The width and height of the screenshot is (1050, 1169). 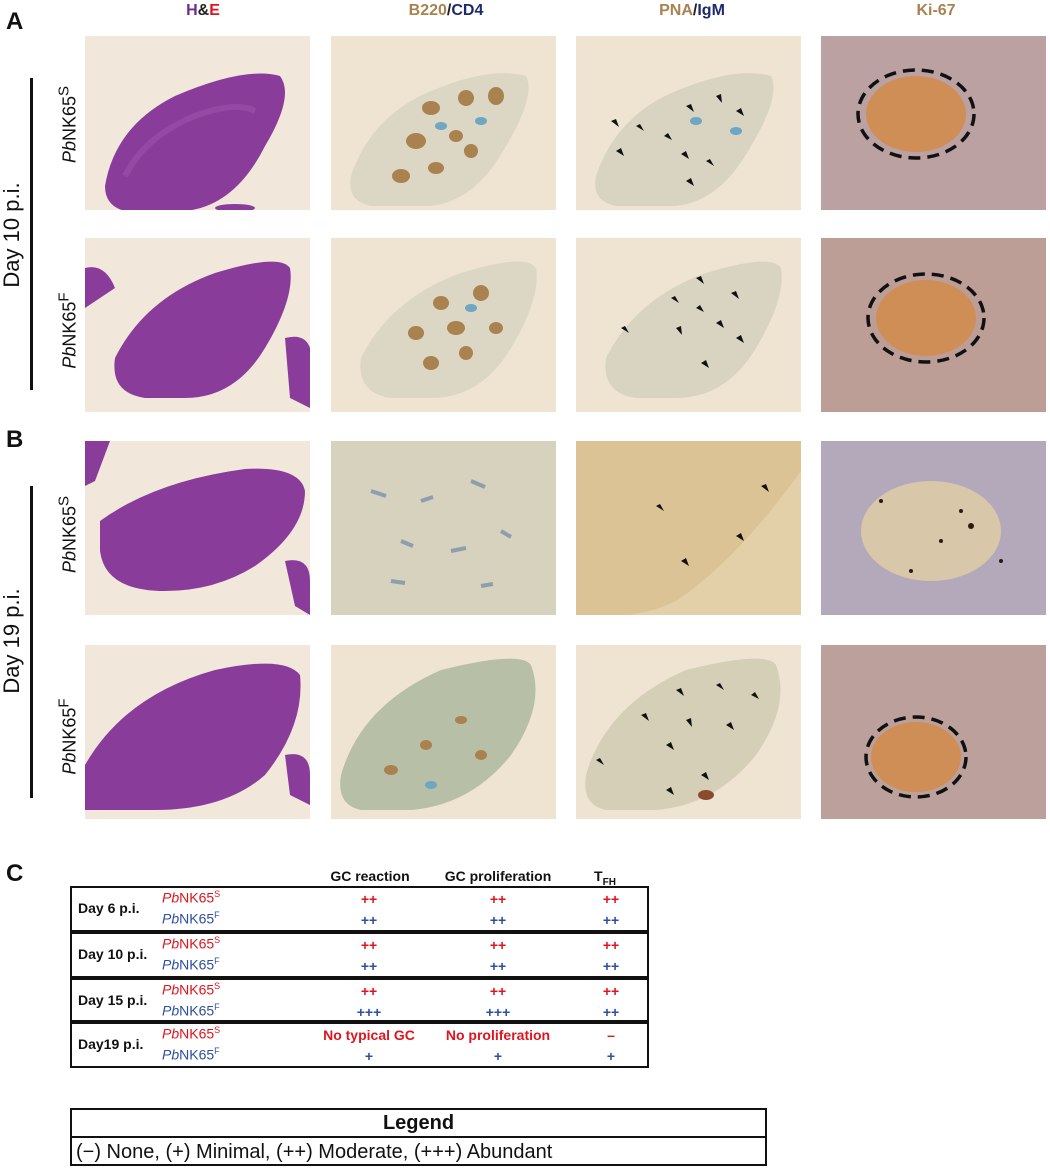 What do you see at coordinates (933, 528) in the screenshot?
I see `micrograph-ki67-day19-s` at bounding box center [933, 528].